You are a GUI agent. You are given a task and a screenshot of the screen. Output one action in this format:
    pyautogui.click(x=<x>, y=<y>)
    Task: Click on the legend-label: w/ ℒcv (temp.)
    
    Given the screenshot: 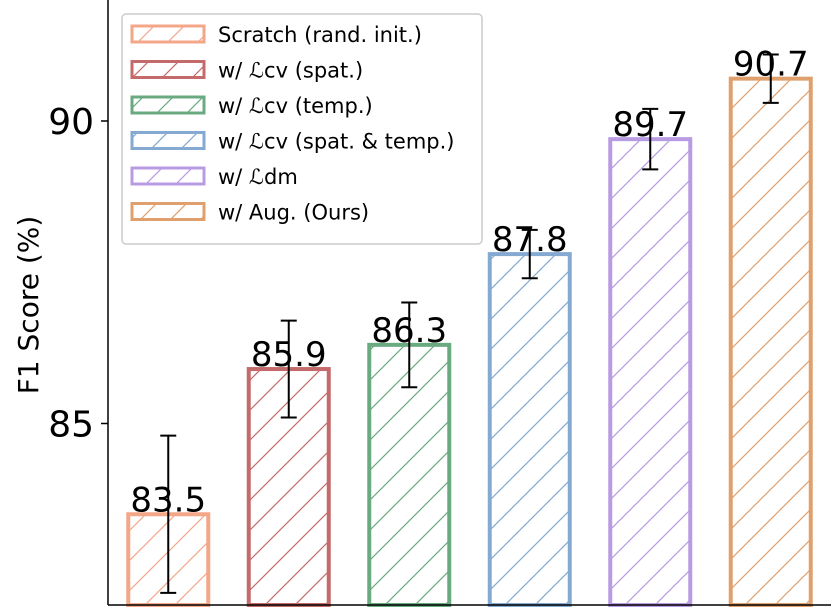 What is the action you would take?
    pyautogui.click(x=295, y=106)
    